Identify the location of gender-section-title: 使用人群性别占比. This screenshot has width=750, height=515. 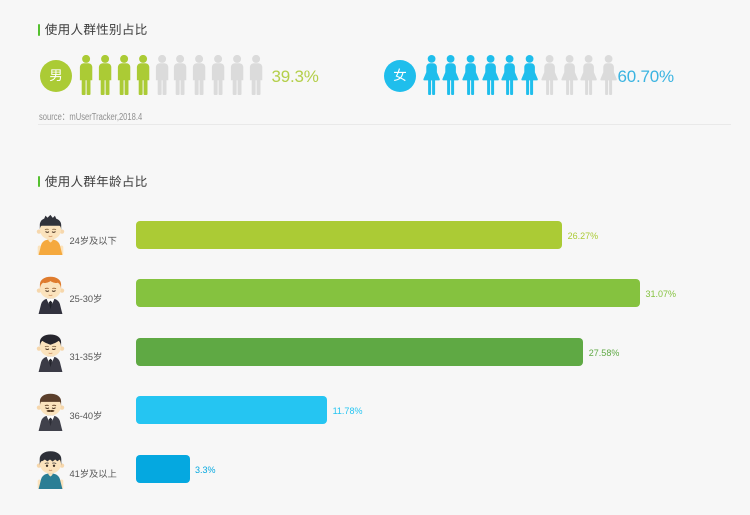
(92, 30).